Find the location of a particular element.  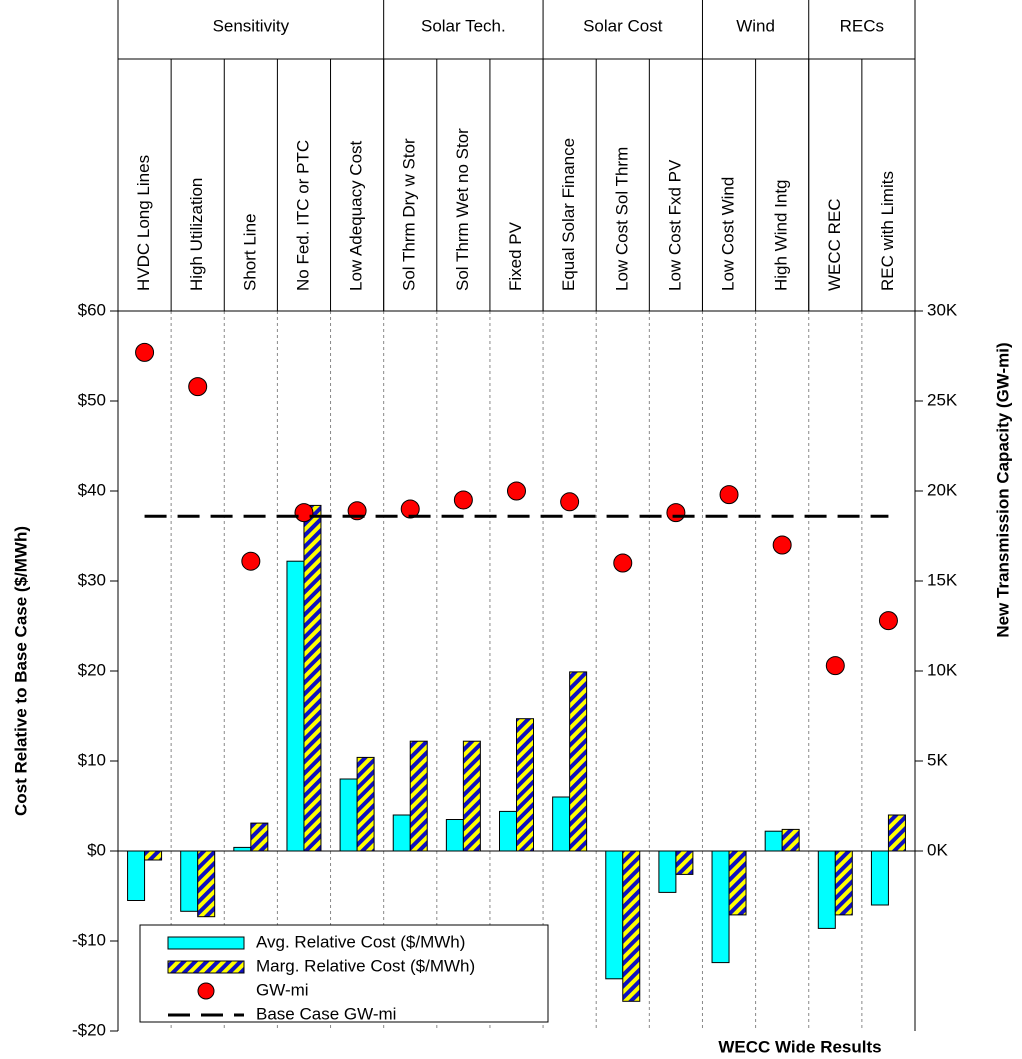

category-label: Short Line is located at coordinates (249, 253).